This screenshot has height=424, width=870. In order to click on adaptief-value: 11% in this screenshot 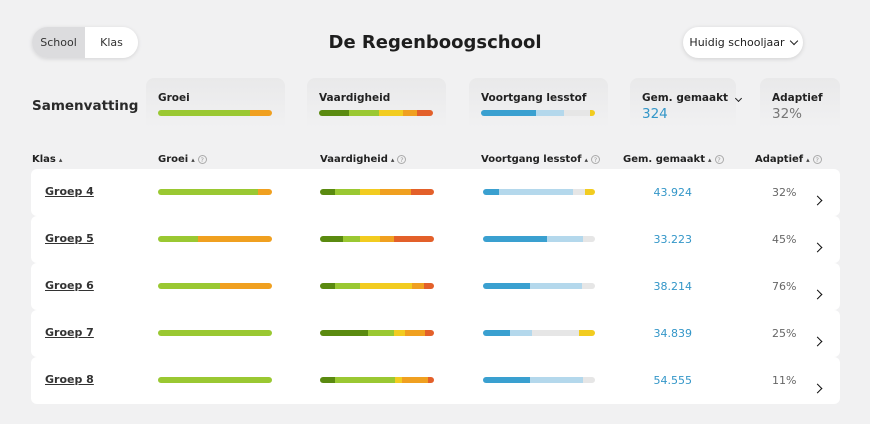, I will do `click(784, 380)`.